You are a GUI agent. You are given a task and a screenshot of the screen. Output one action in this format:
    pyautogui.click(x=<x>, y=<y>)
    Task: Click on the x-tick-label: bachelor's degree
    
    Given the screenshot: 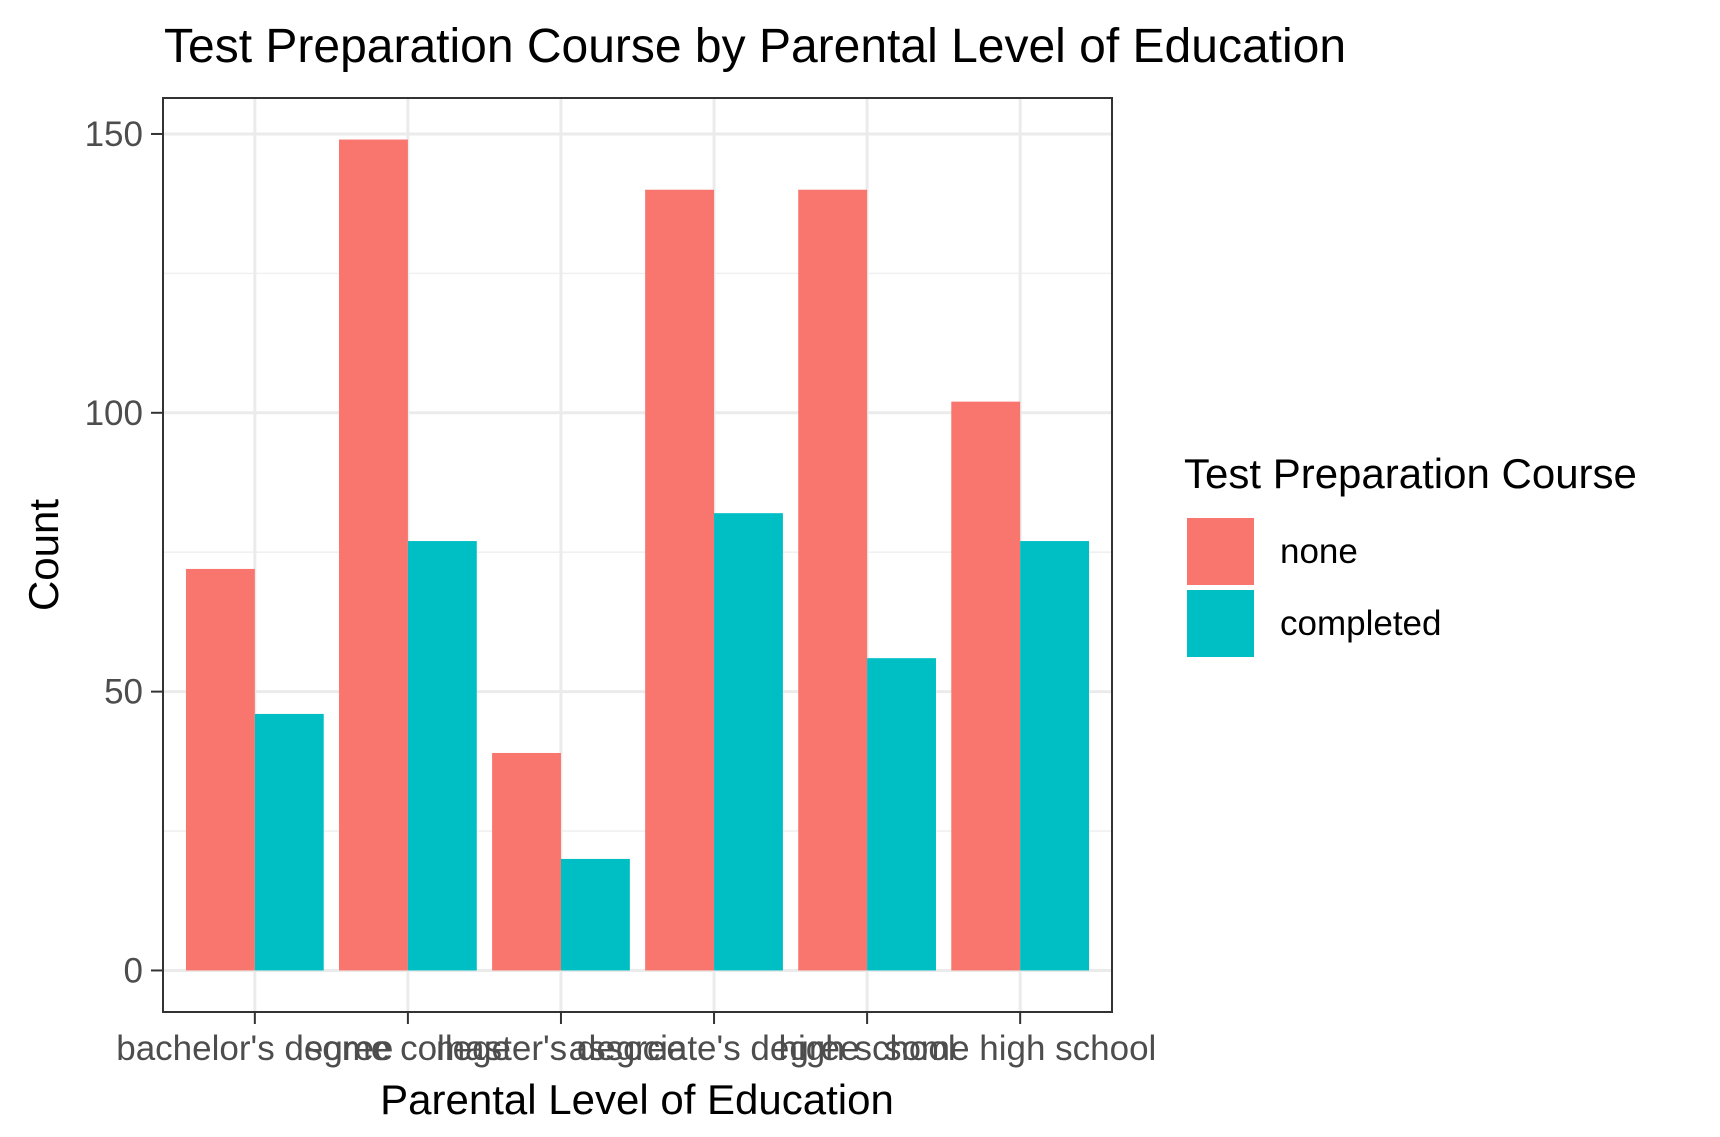 What is the action you would take?
    pyautogui.click(x=254, y=1048)
    